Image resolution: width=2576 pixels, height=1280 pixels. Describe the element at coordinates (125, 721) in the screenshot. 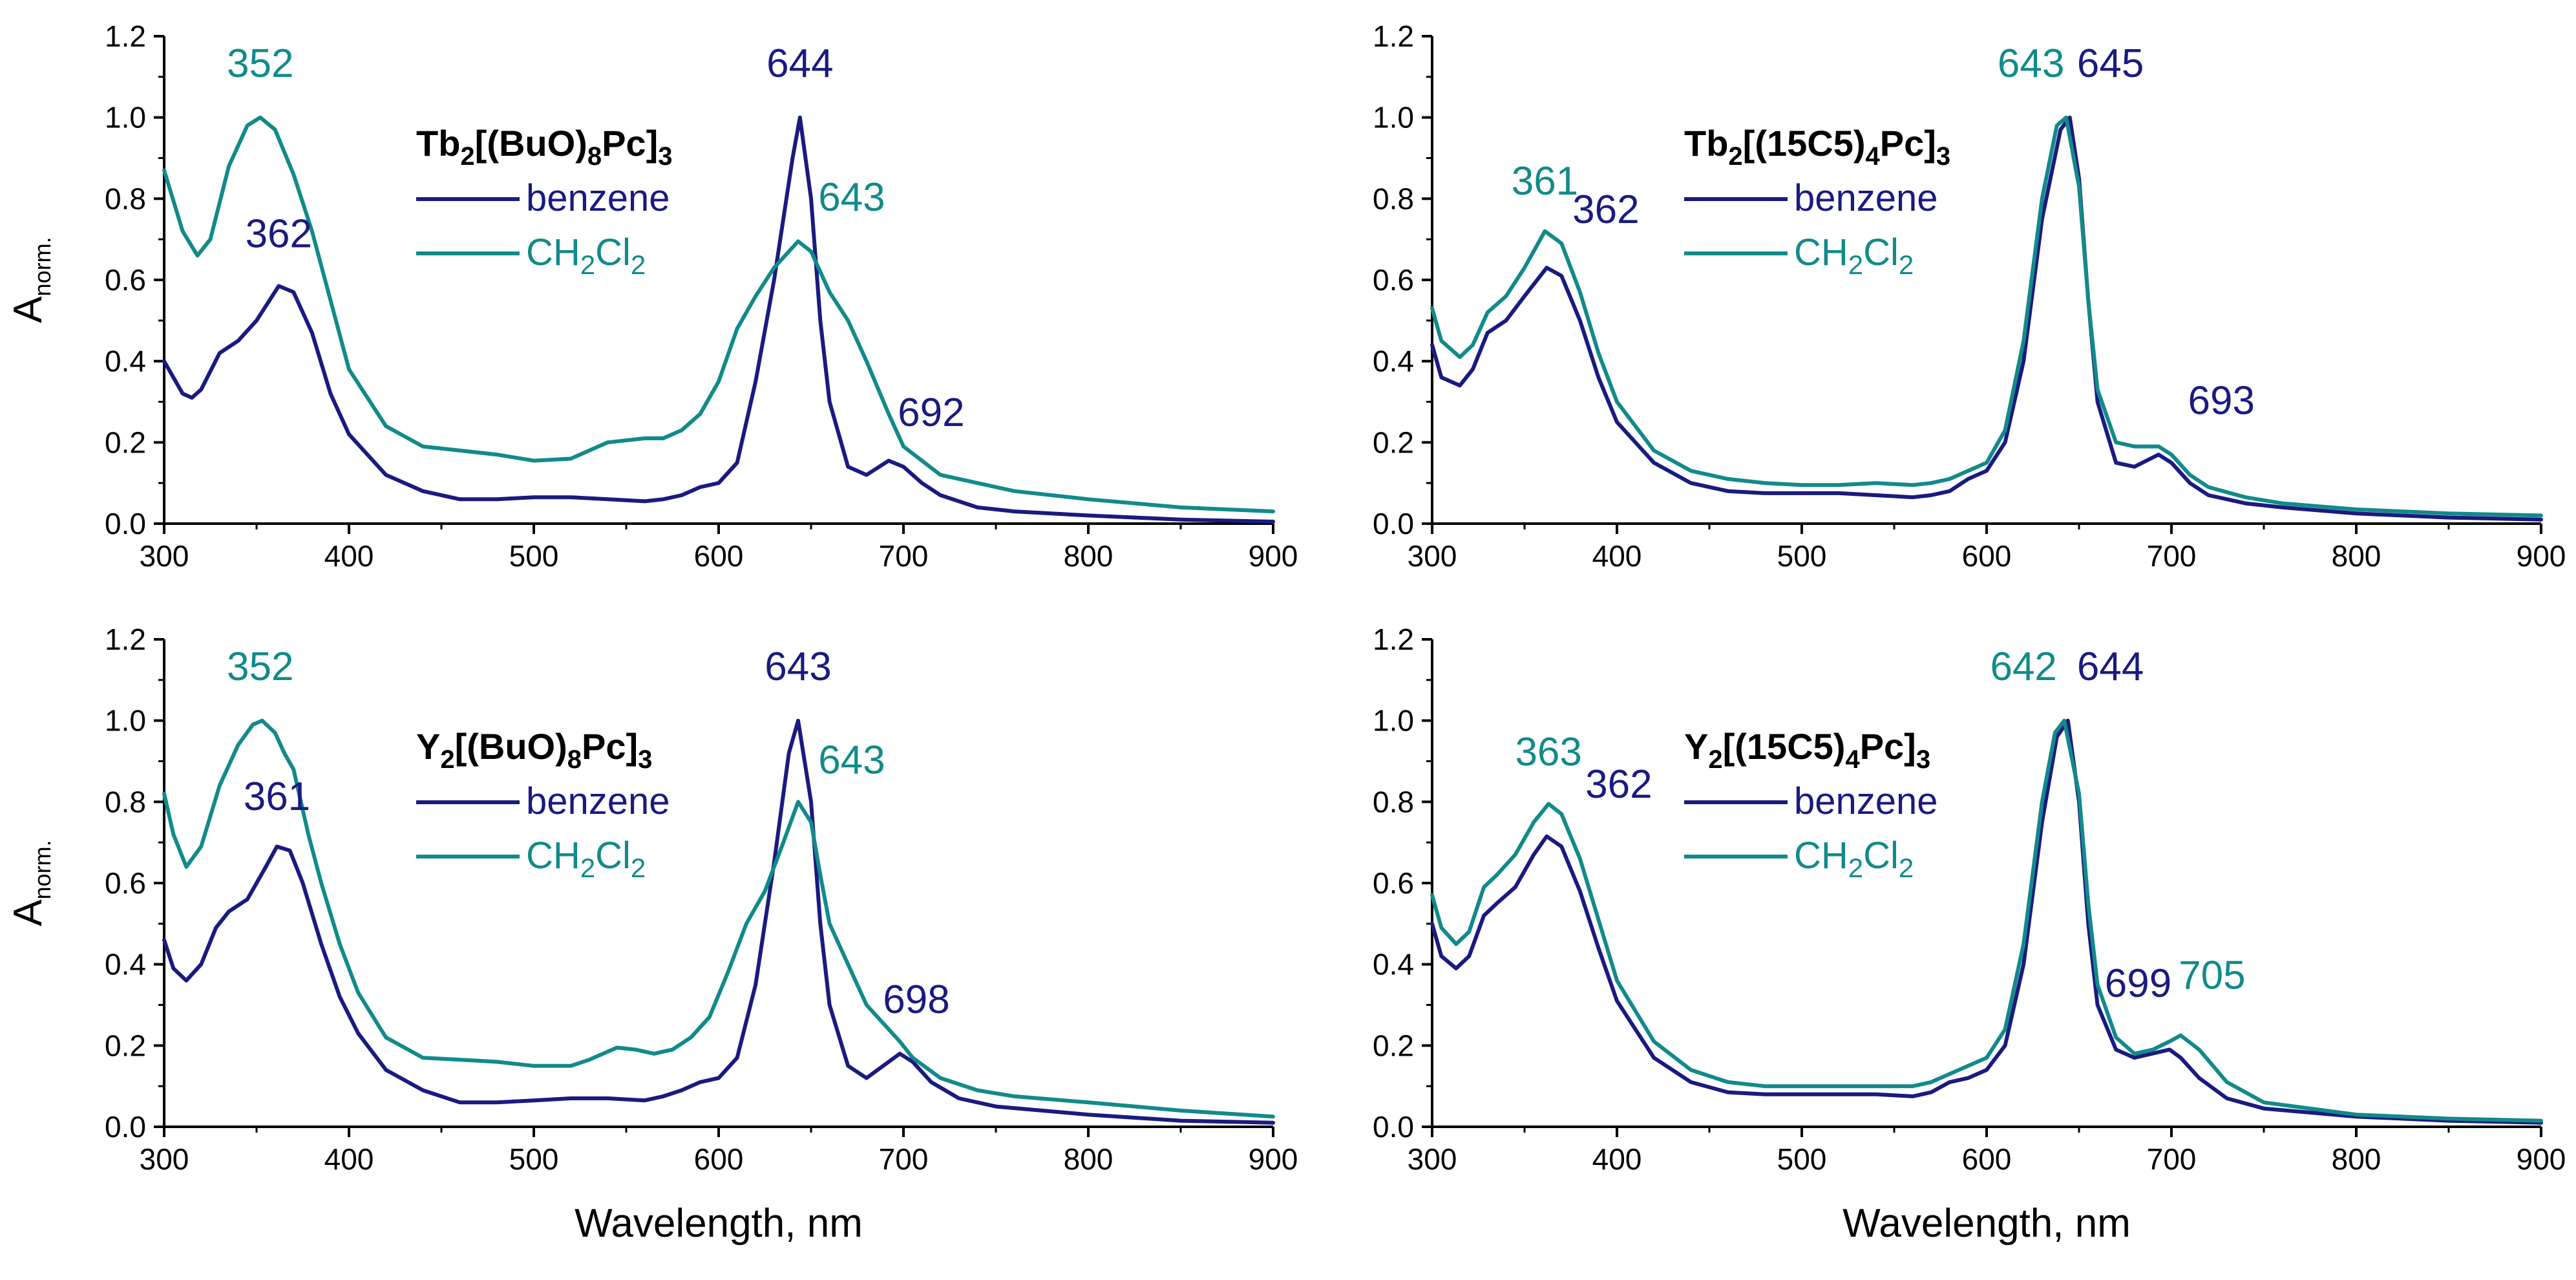

I see `y-tick-label: 1.0` at that location.